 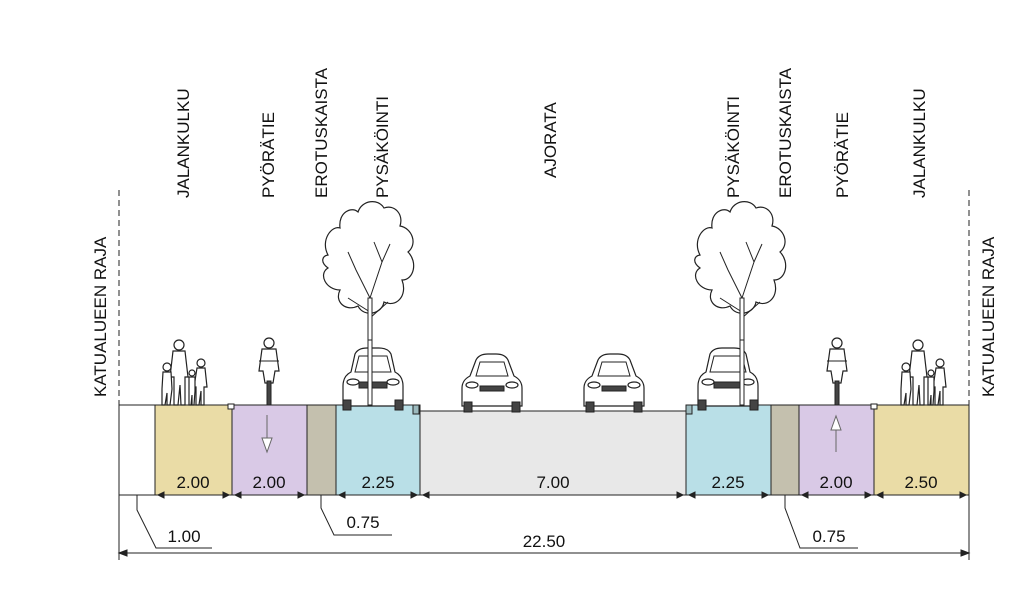 What do you see at coordinates (370, 372) in the screenshot?
I see `tree-trunk-left` at bounding box center [370, 372].